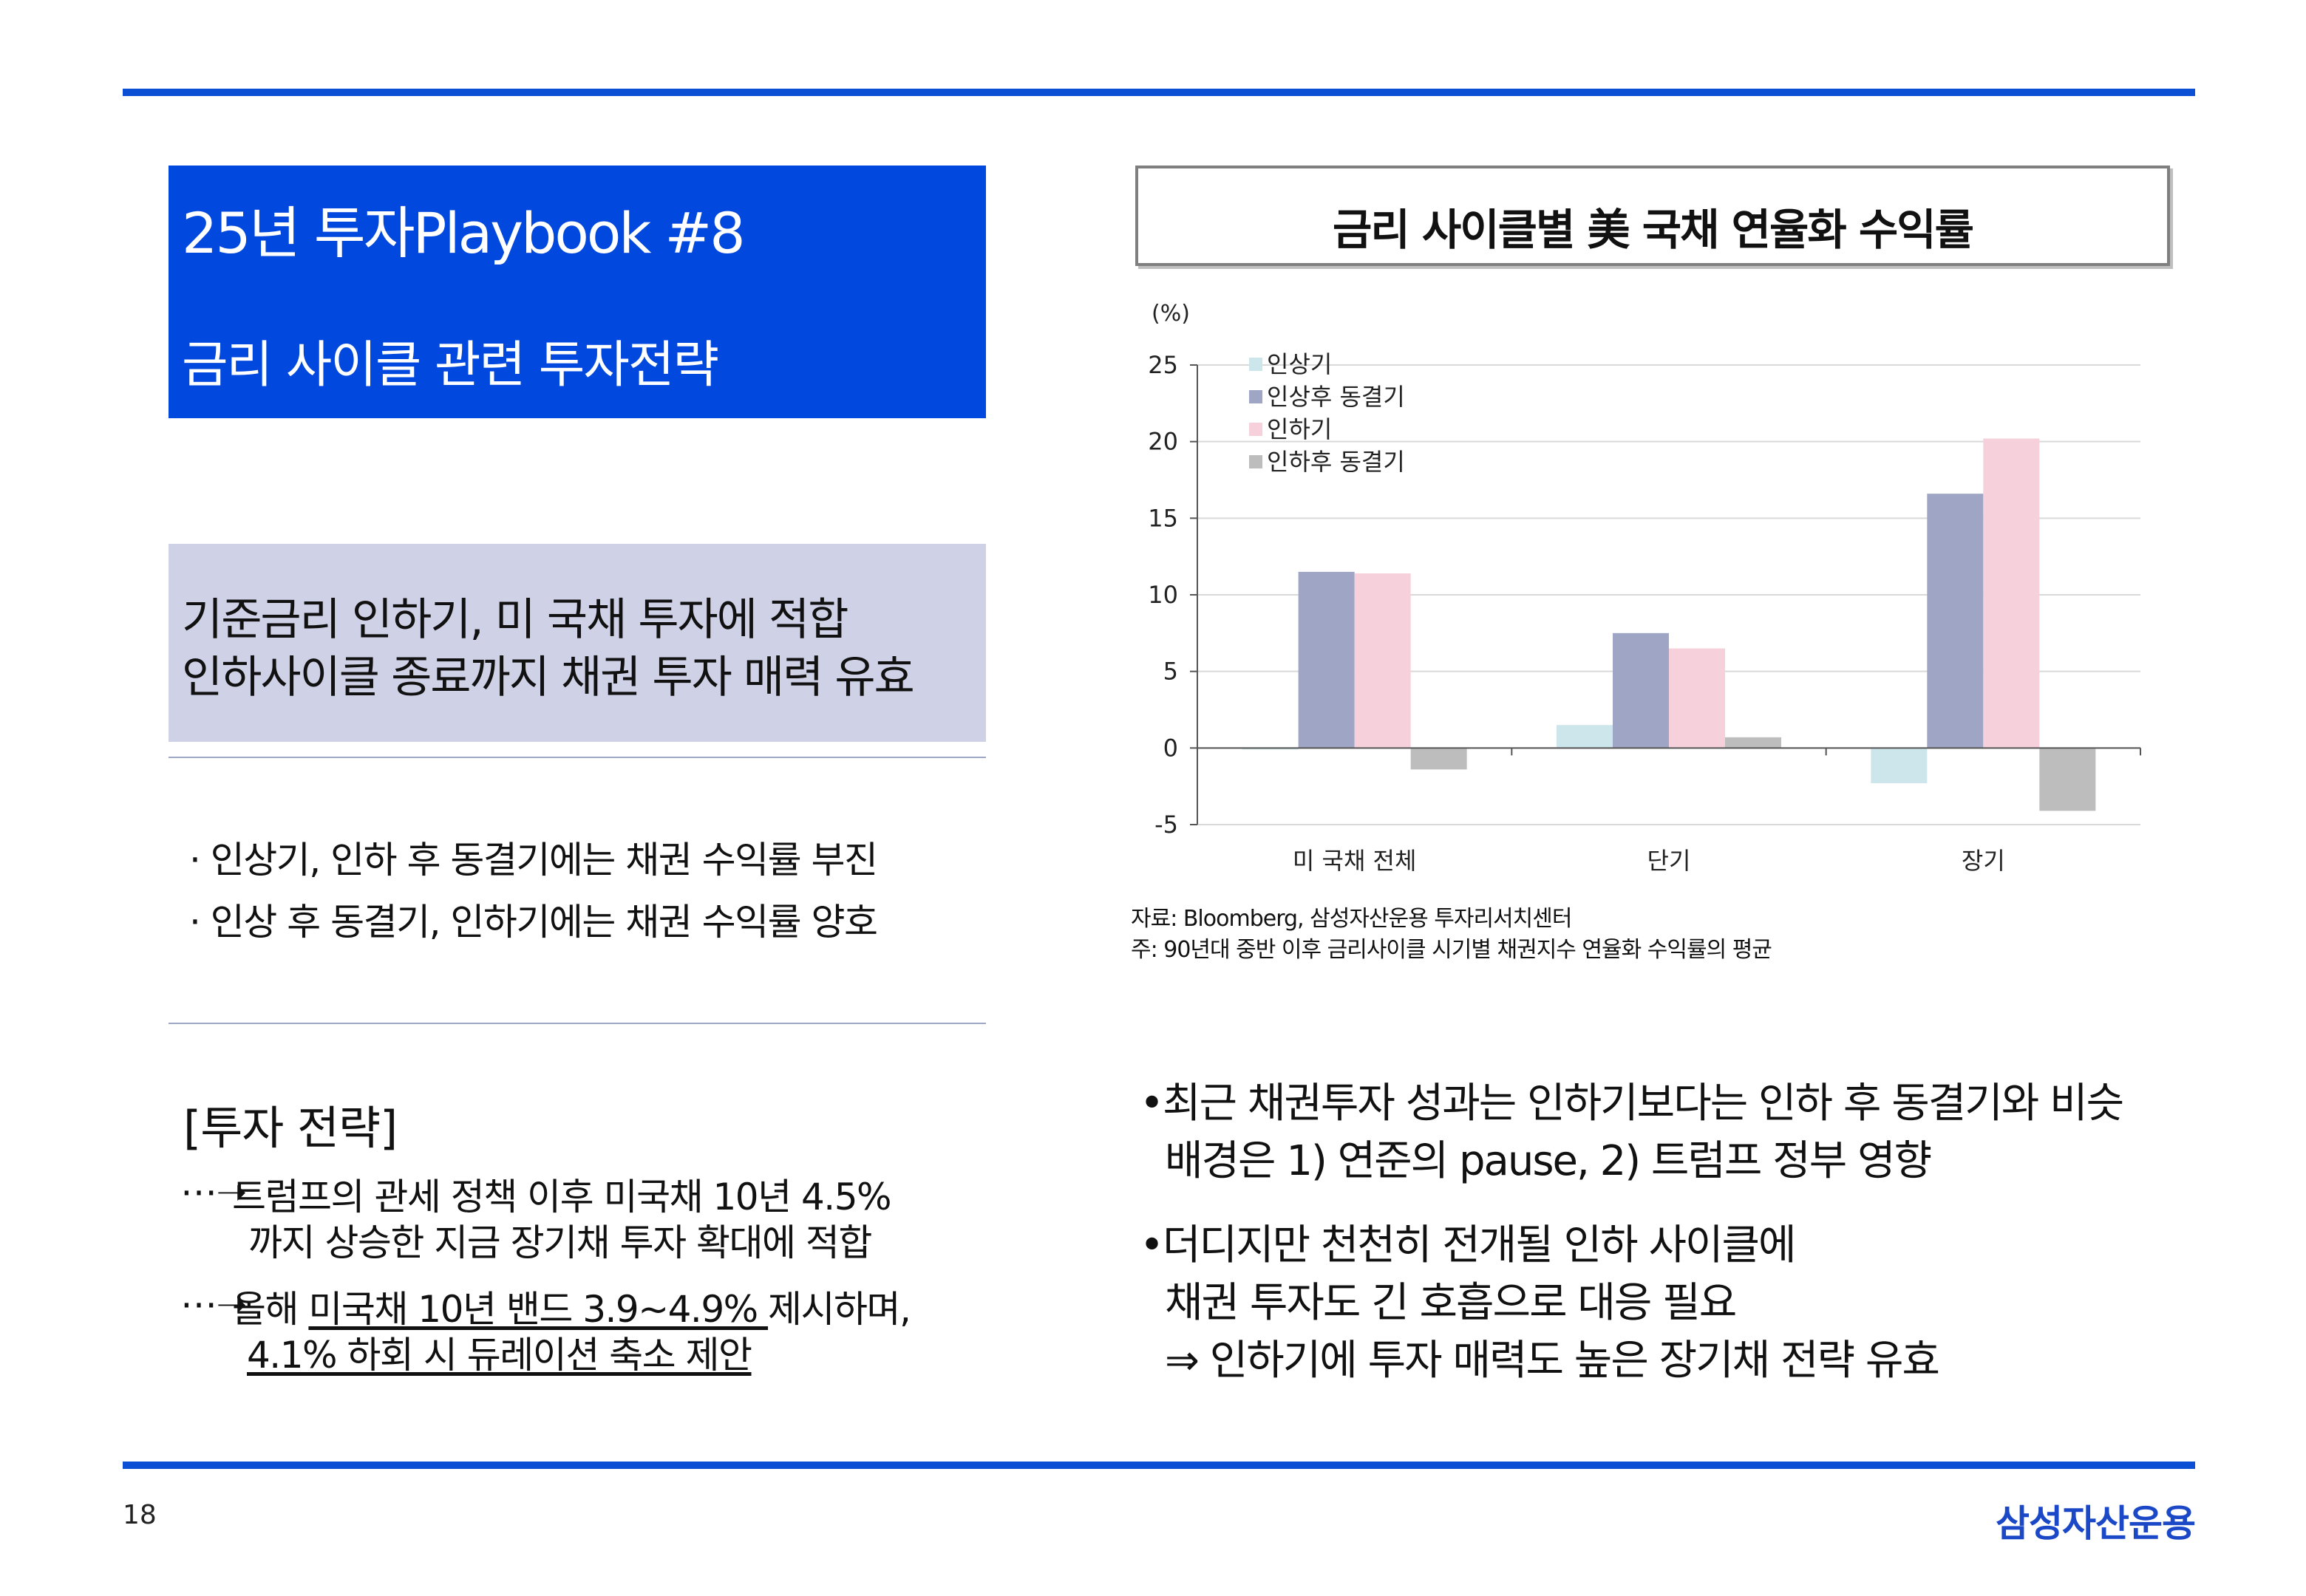 This screenshot has width=2306, height=1596. What do you see at coordinates (1632, 1104) in the screenshot?
I see `right-bullet-1-line-1: •최근 채권투자 성과는 인하기보다는 인하 후 동결기와 비슷` at bounding box center [1632, 1104].